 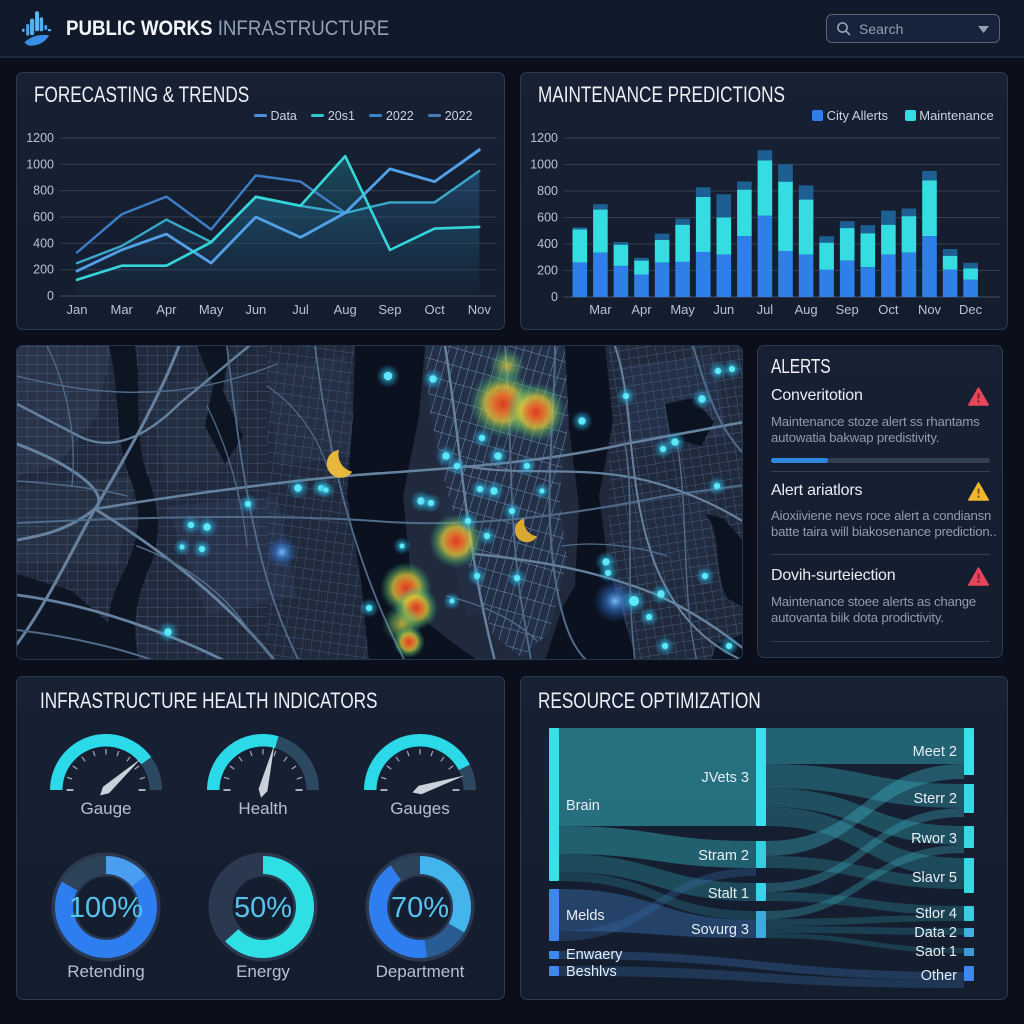 What do you see at coordinates (77, 309) in the screenshot?
I see `svg-text: Jan` at bounding box center [77, 309].